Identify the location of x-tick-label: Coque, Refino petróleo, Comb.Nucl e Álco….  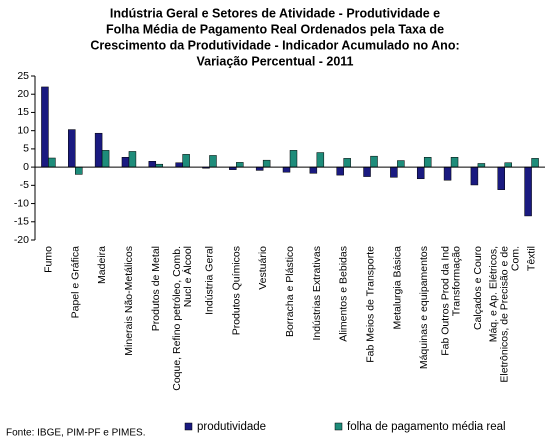
(182, 318).